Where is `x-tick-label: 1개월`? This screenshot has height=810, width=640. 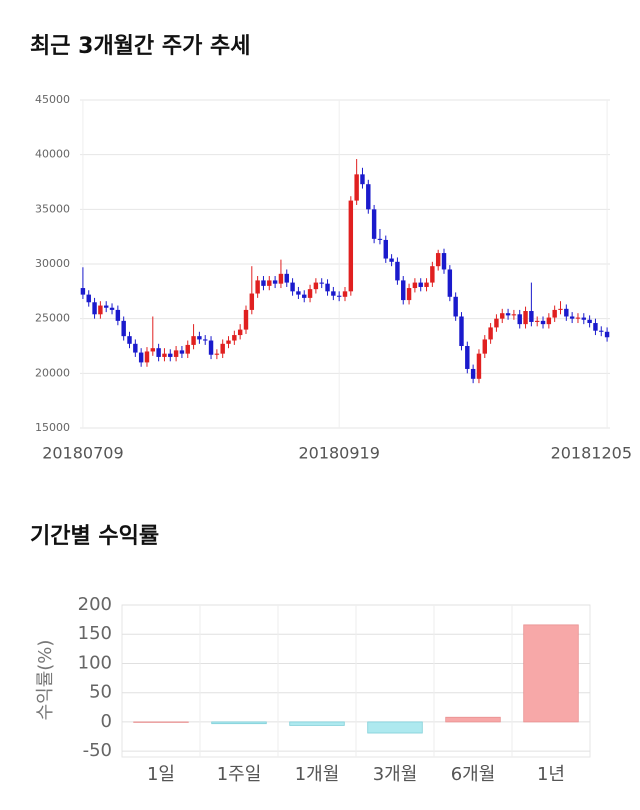
x-tick-label: 1개월 is located at coordinates (317, 774).